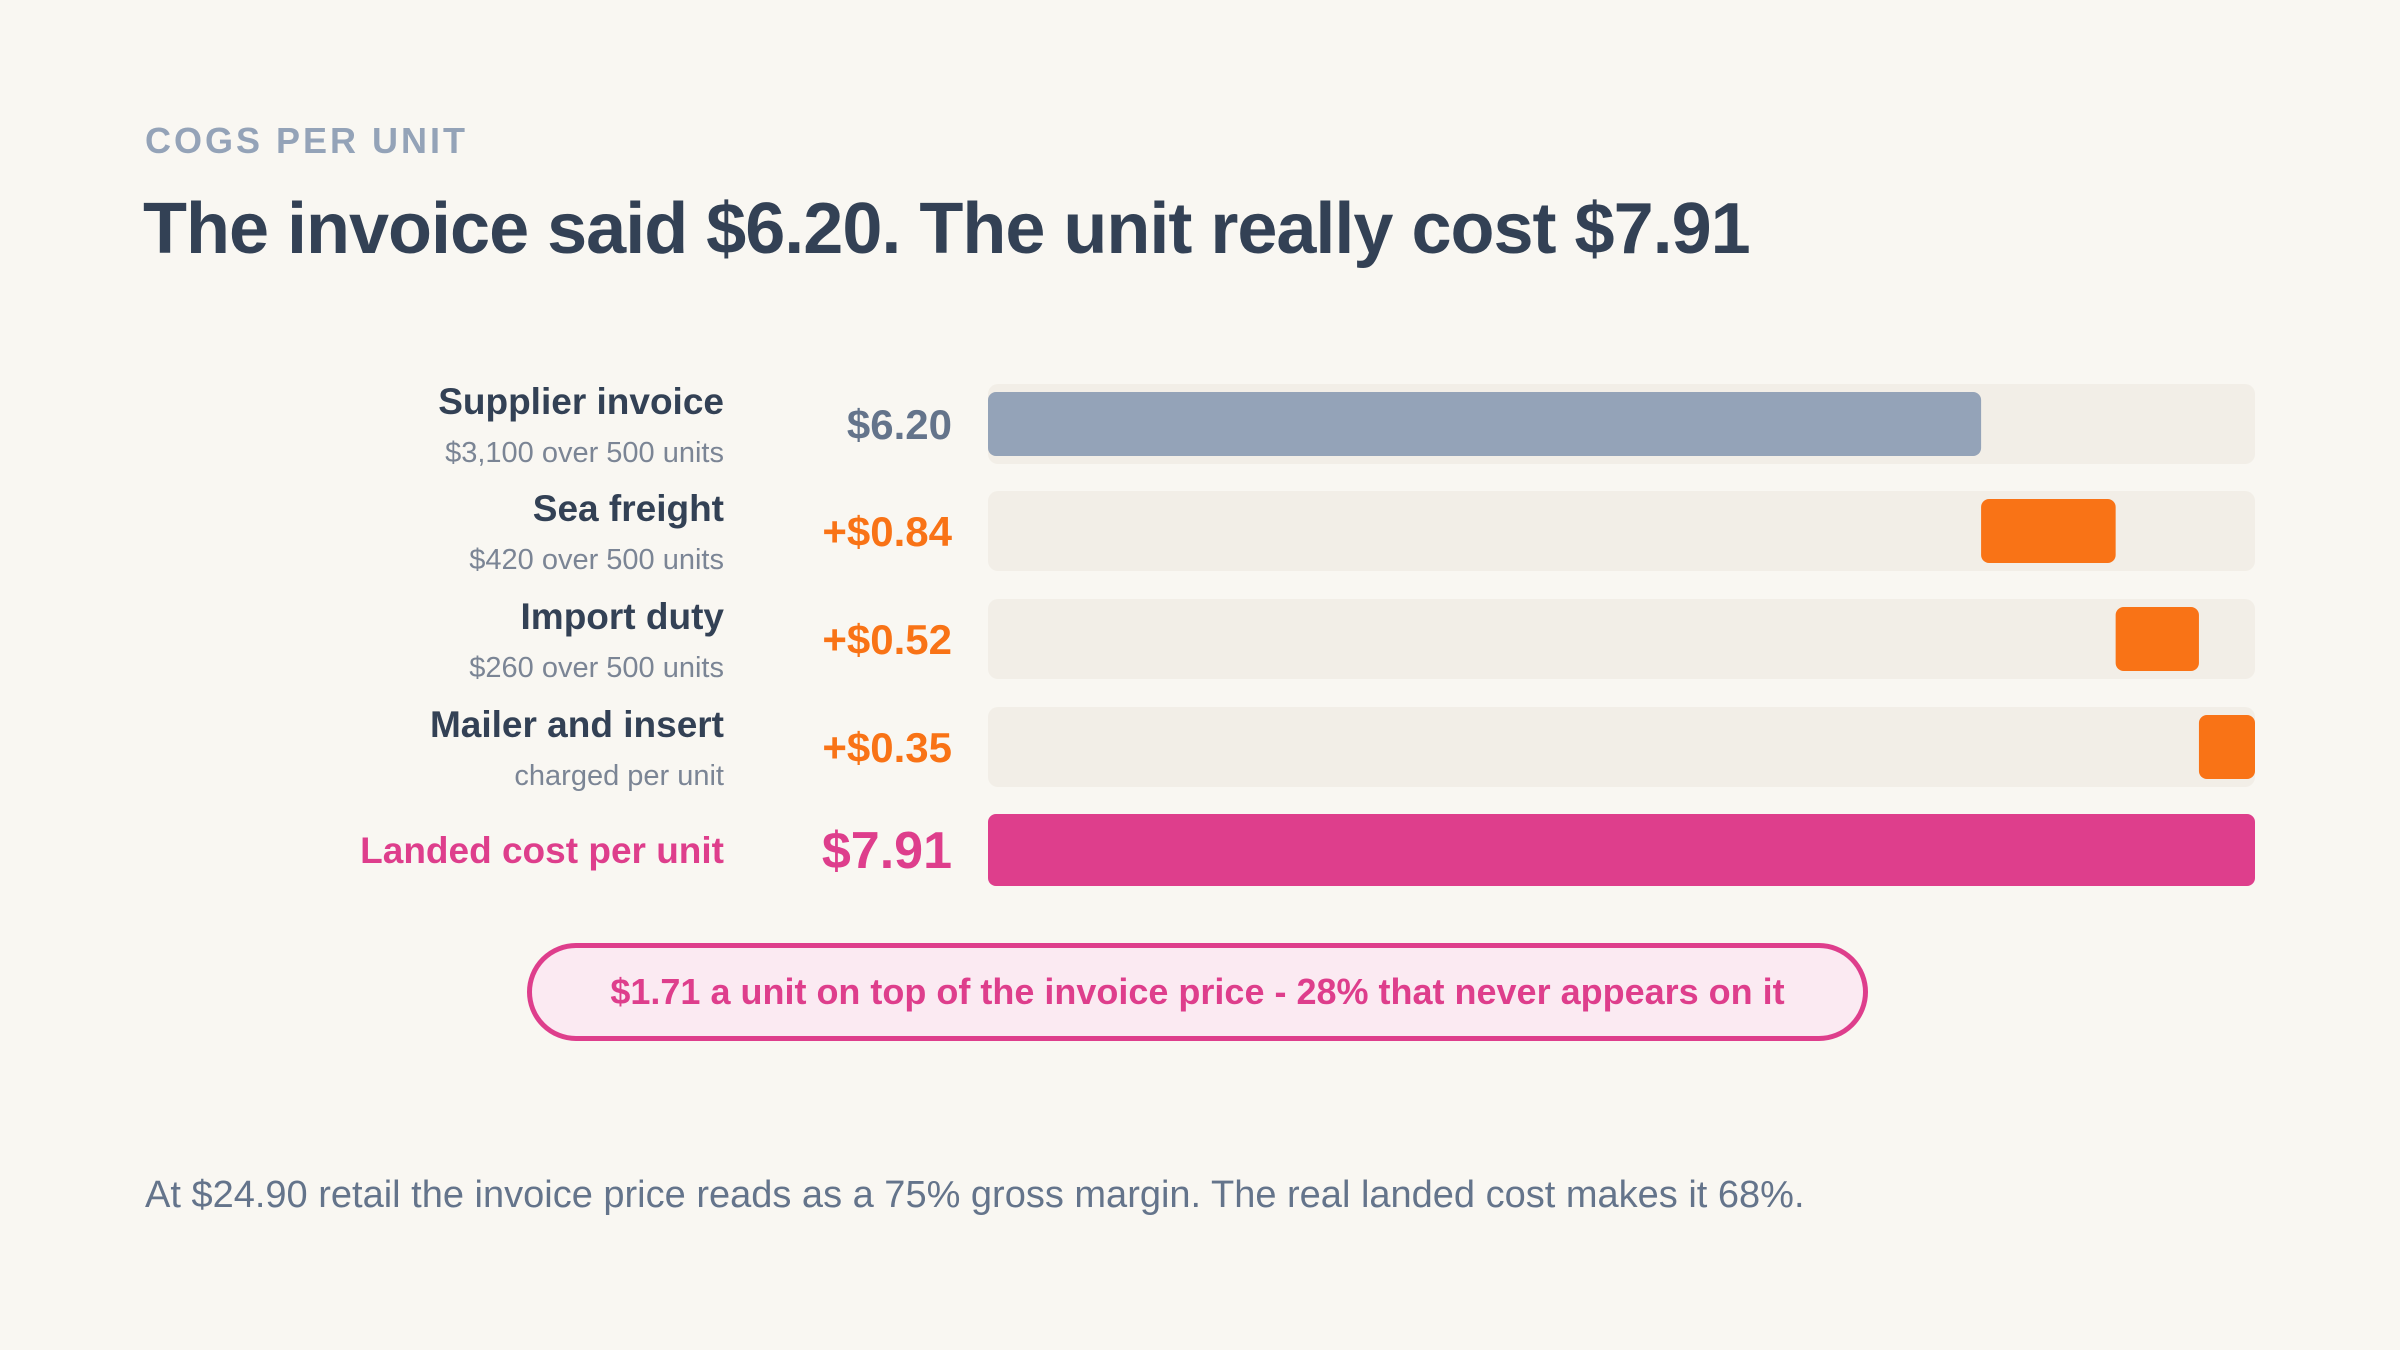 The width and height of the screenshot is (2400, 1350). What do you see at coordinates (307, 140) in the screenshot?
I see `chart-eyebrow: COGS PER UNIT` at bounding box center [307, 140].